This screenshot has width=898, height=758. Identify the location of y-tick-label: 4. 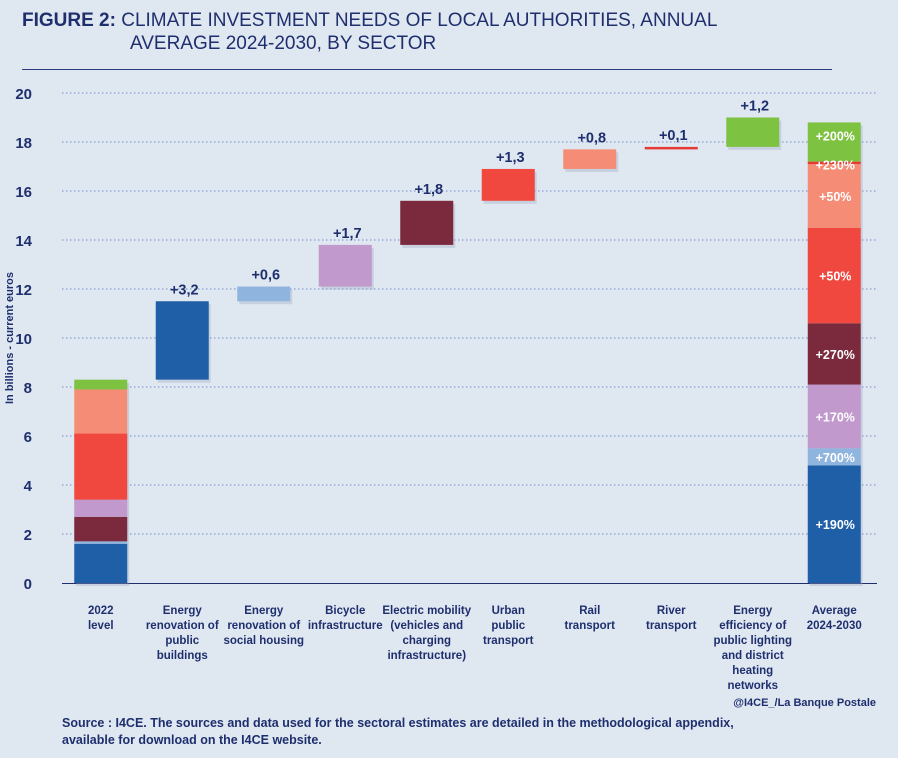
(28, 486).